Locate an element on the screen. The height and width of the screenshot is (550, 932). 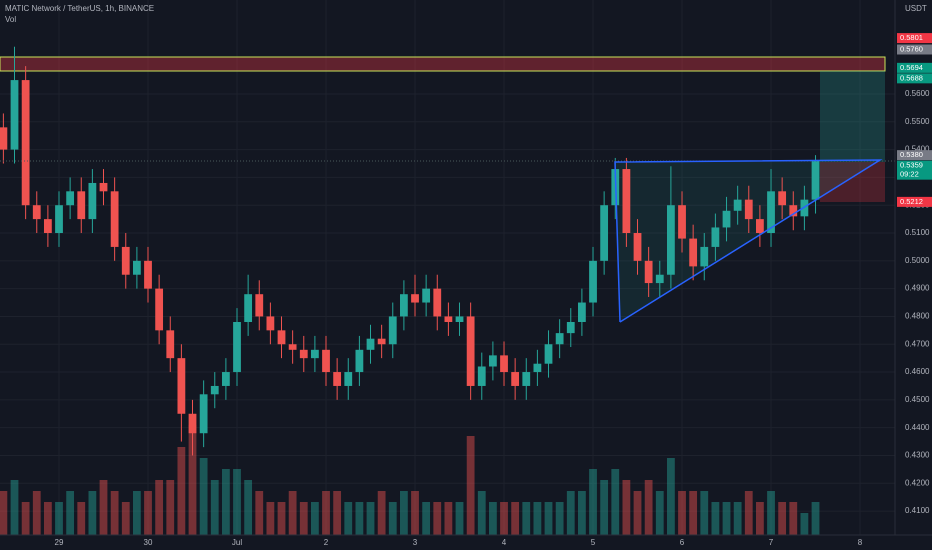
x-tick-label: 7 is located at coordinates (771, 542).